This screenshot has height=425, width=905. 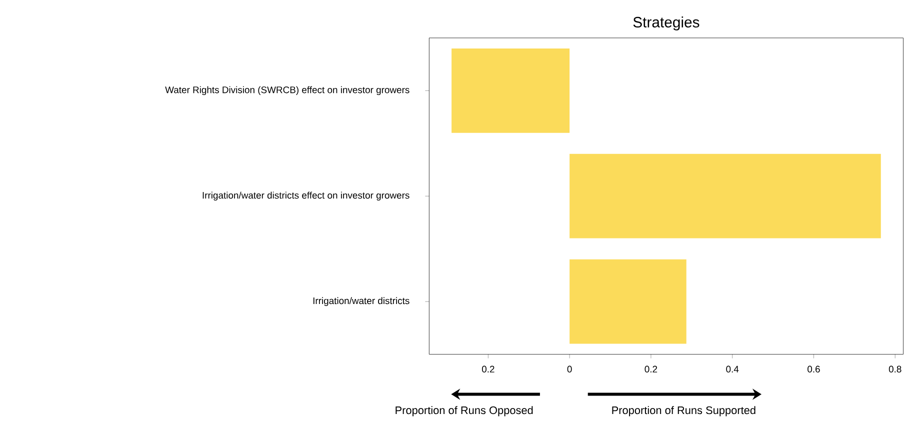 I want to click on x-tick-label: 0.8, so click(x=895, y=369).